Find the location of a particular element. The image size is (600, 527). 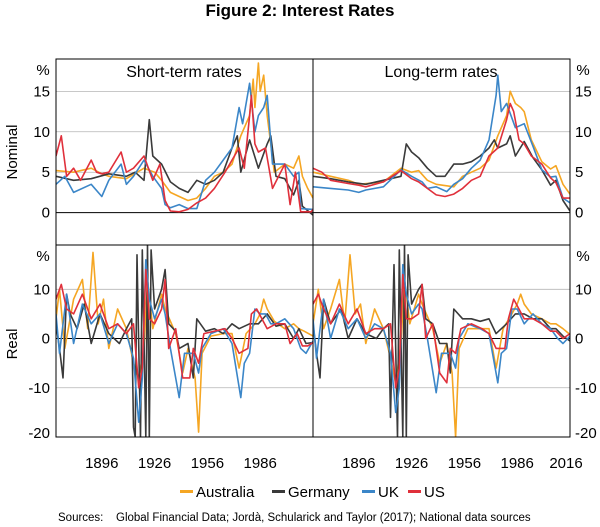

x-tick-left-1986: 1986 is located at coordinates (260, 463).